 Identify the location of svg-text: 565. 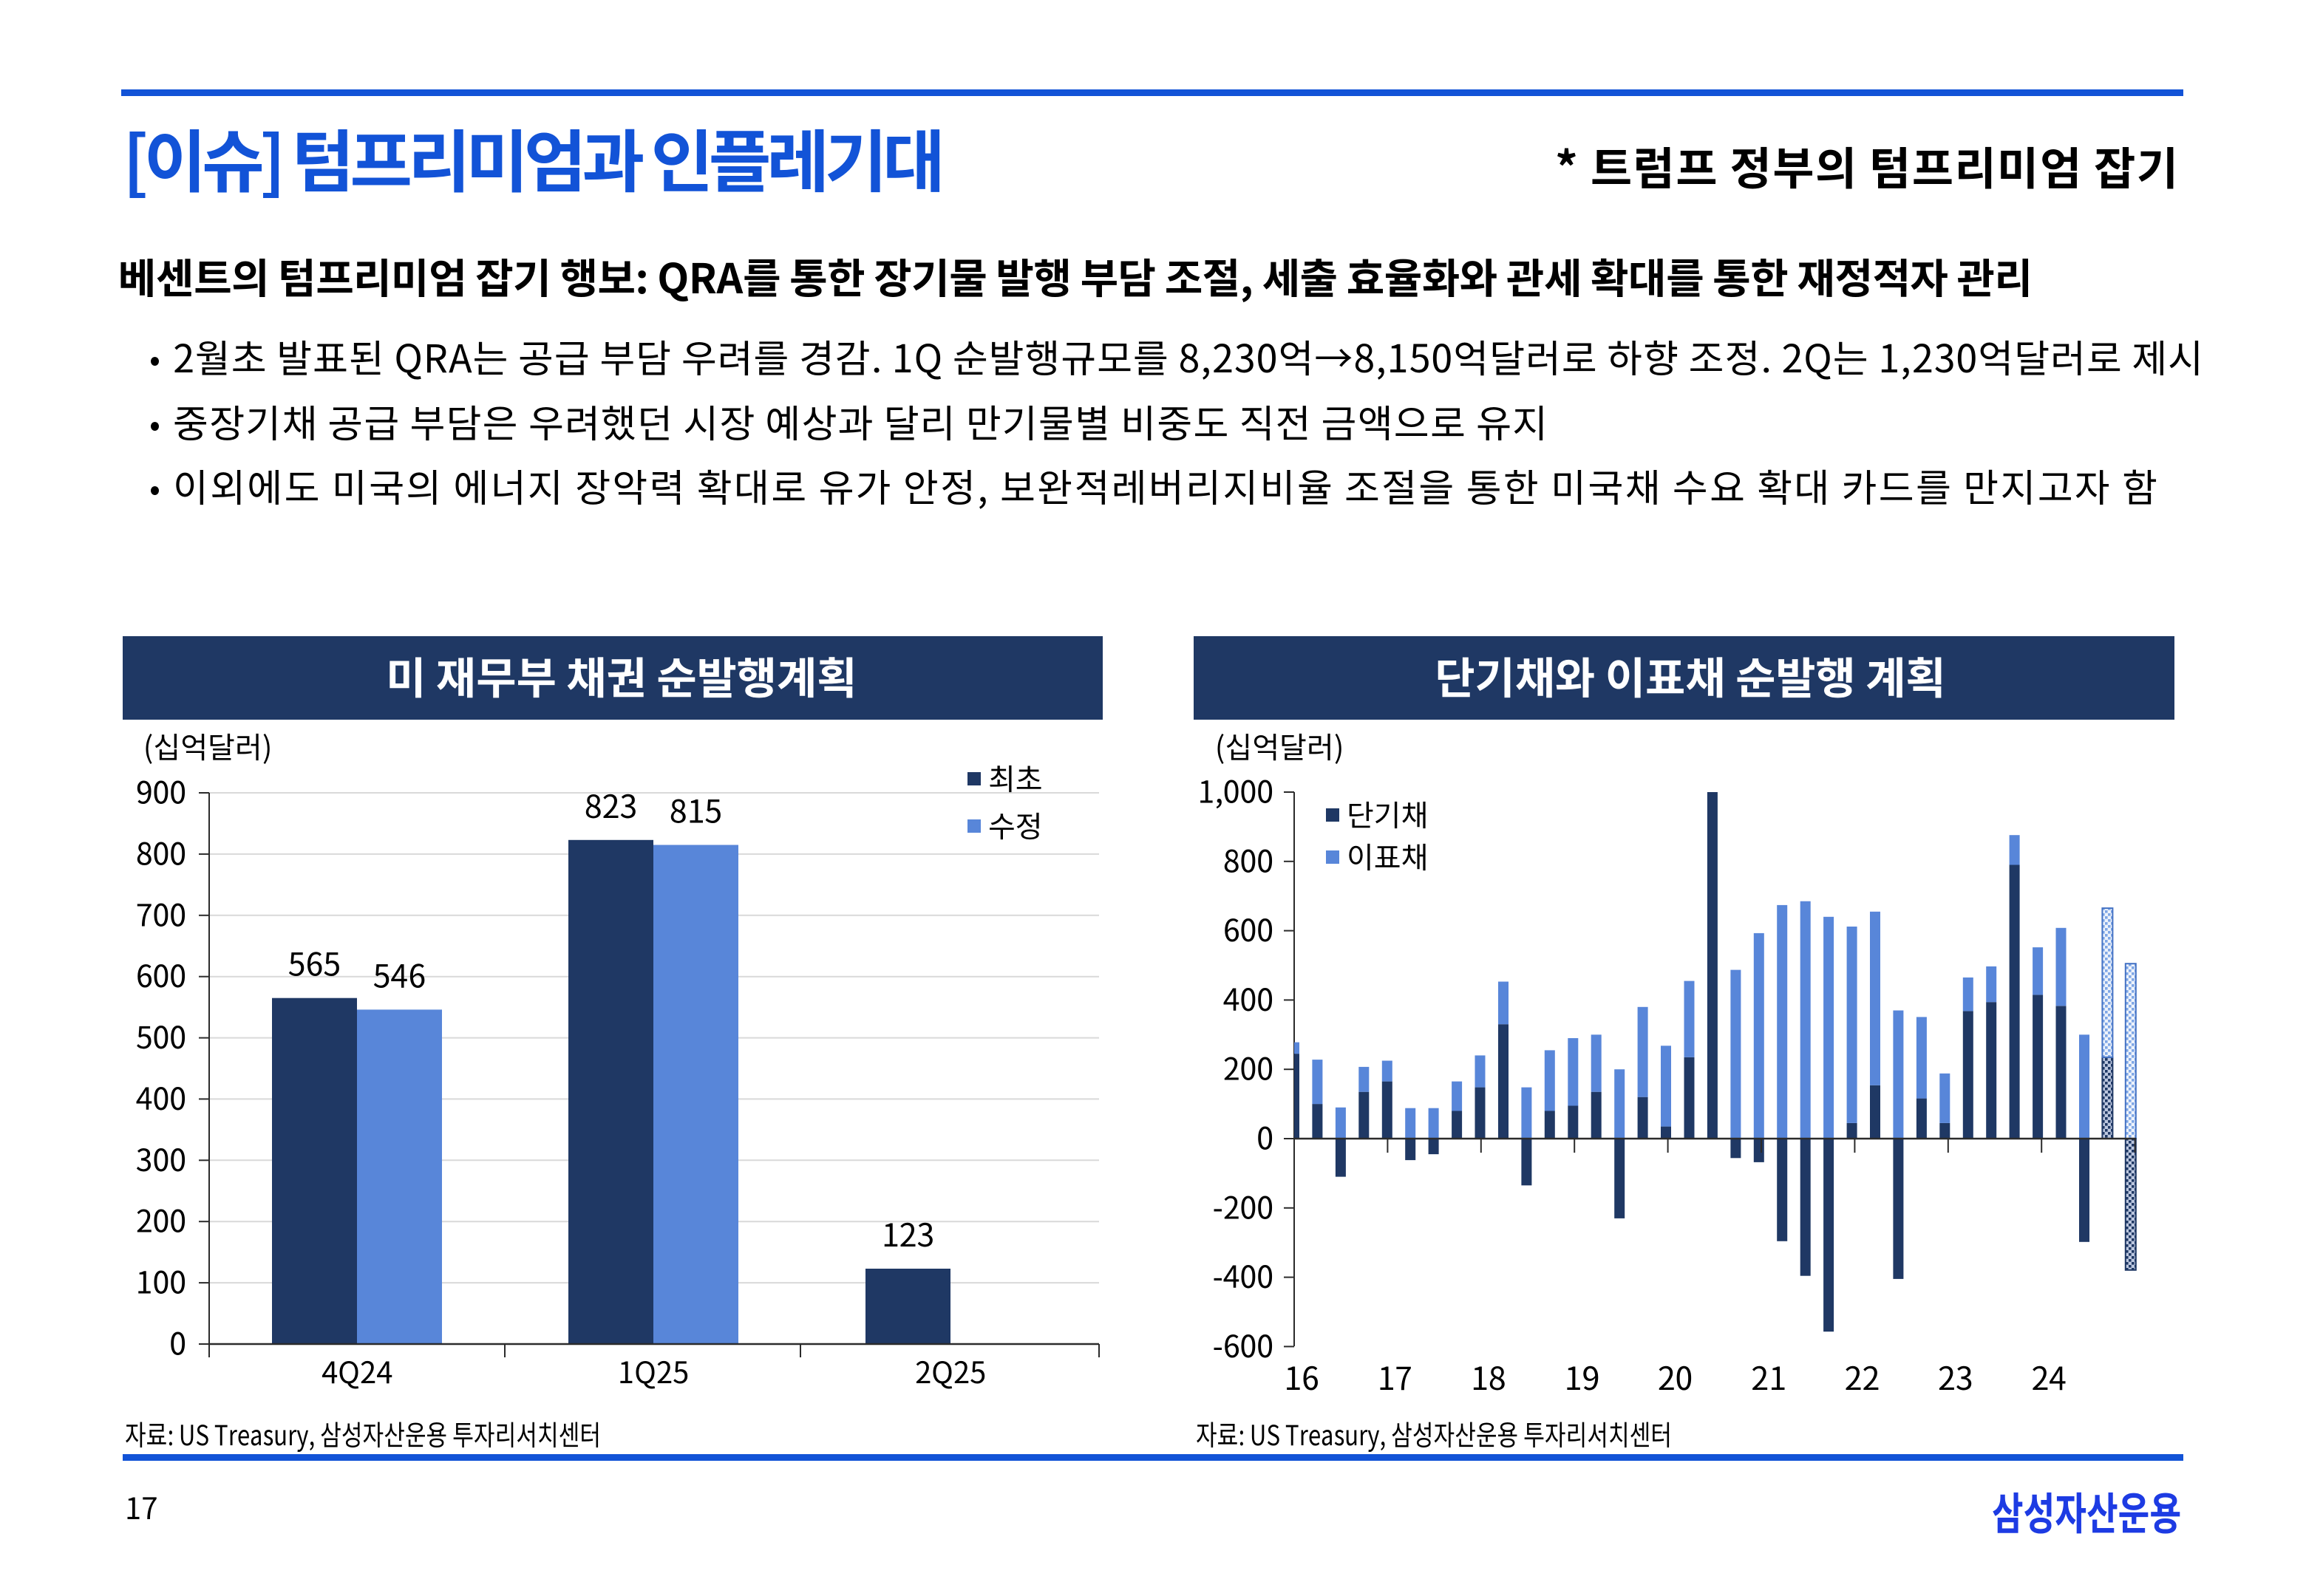
(314, 963).